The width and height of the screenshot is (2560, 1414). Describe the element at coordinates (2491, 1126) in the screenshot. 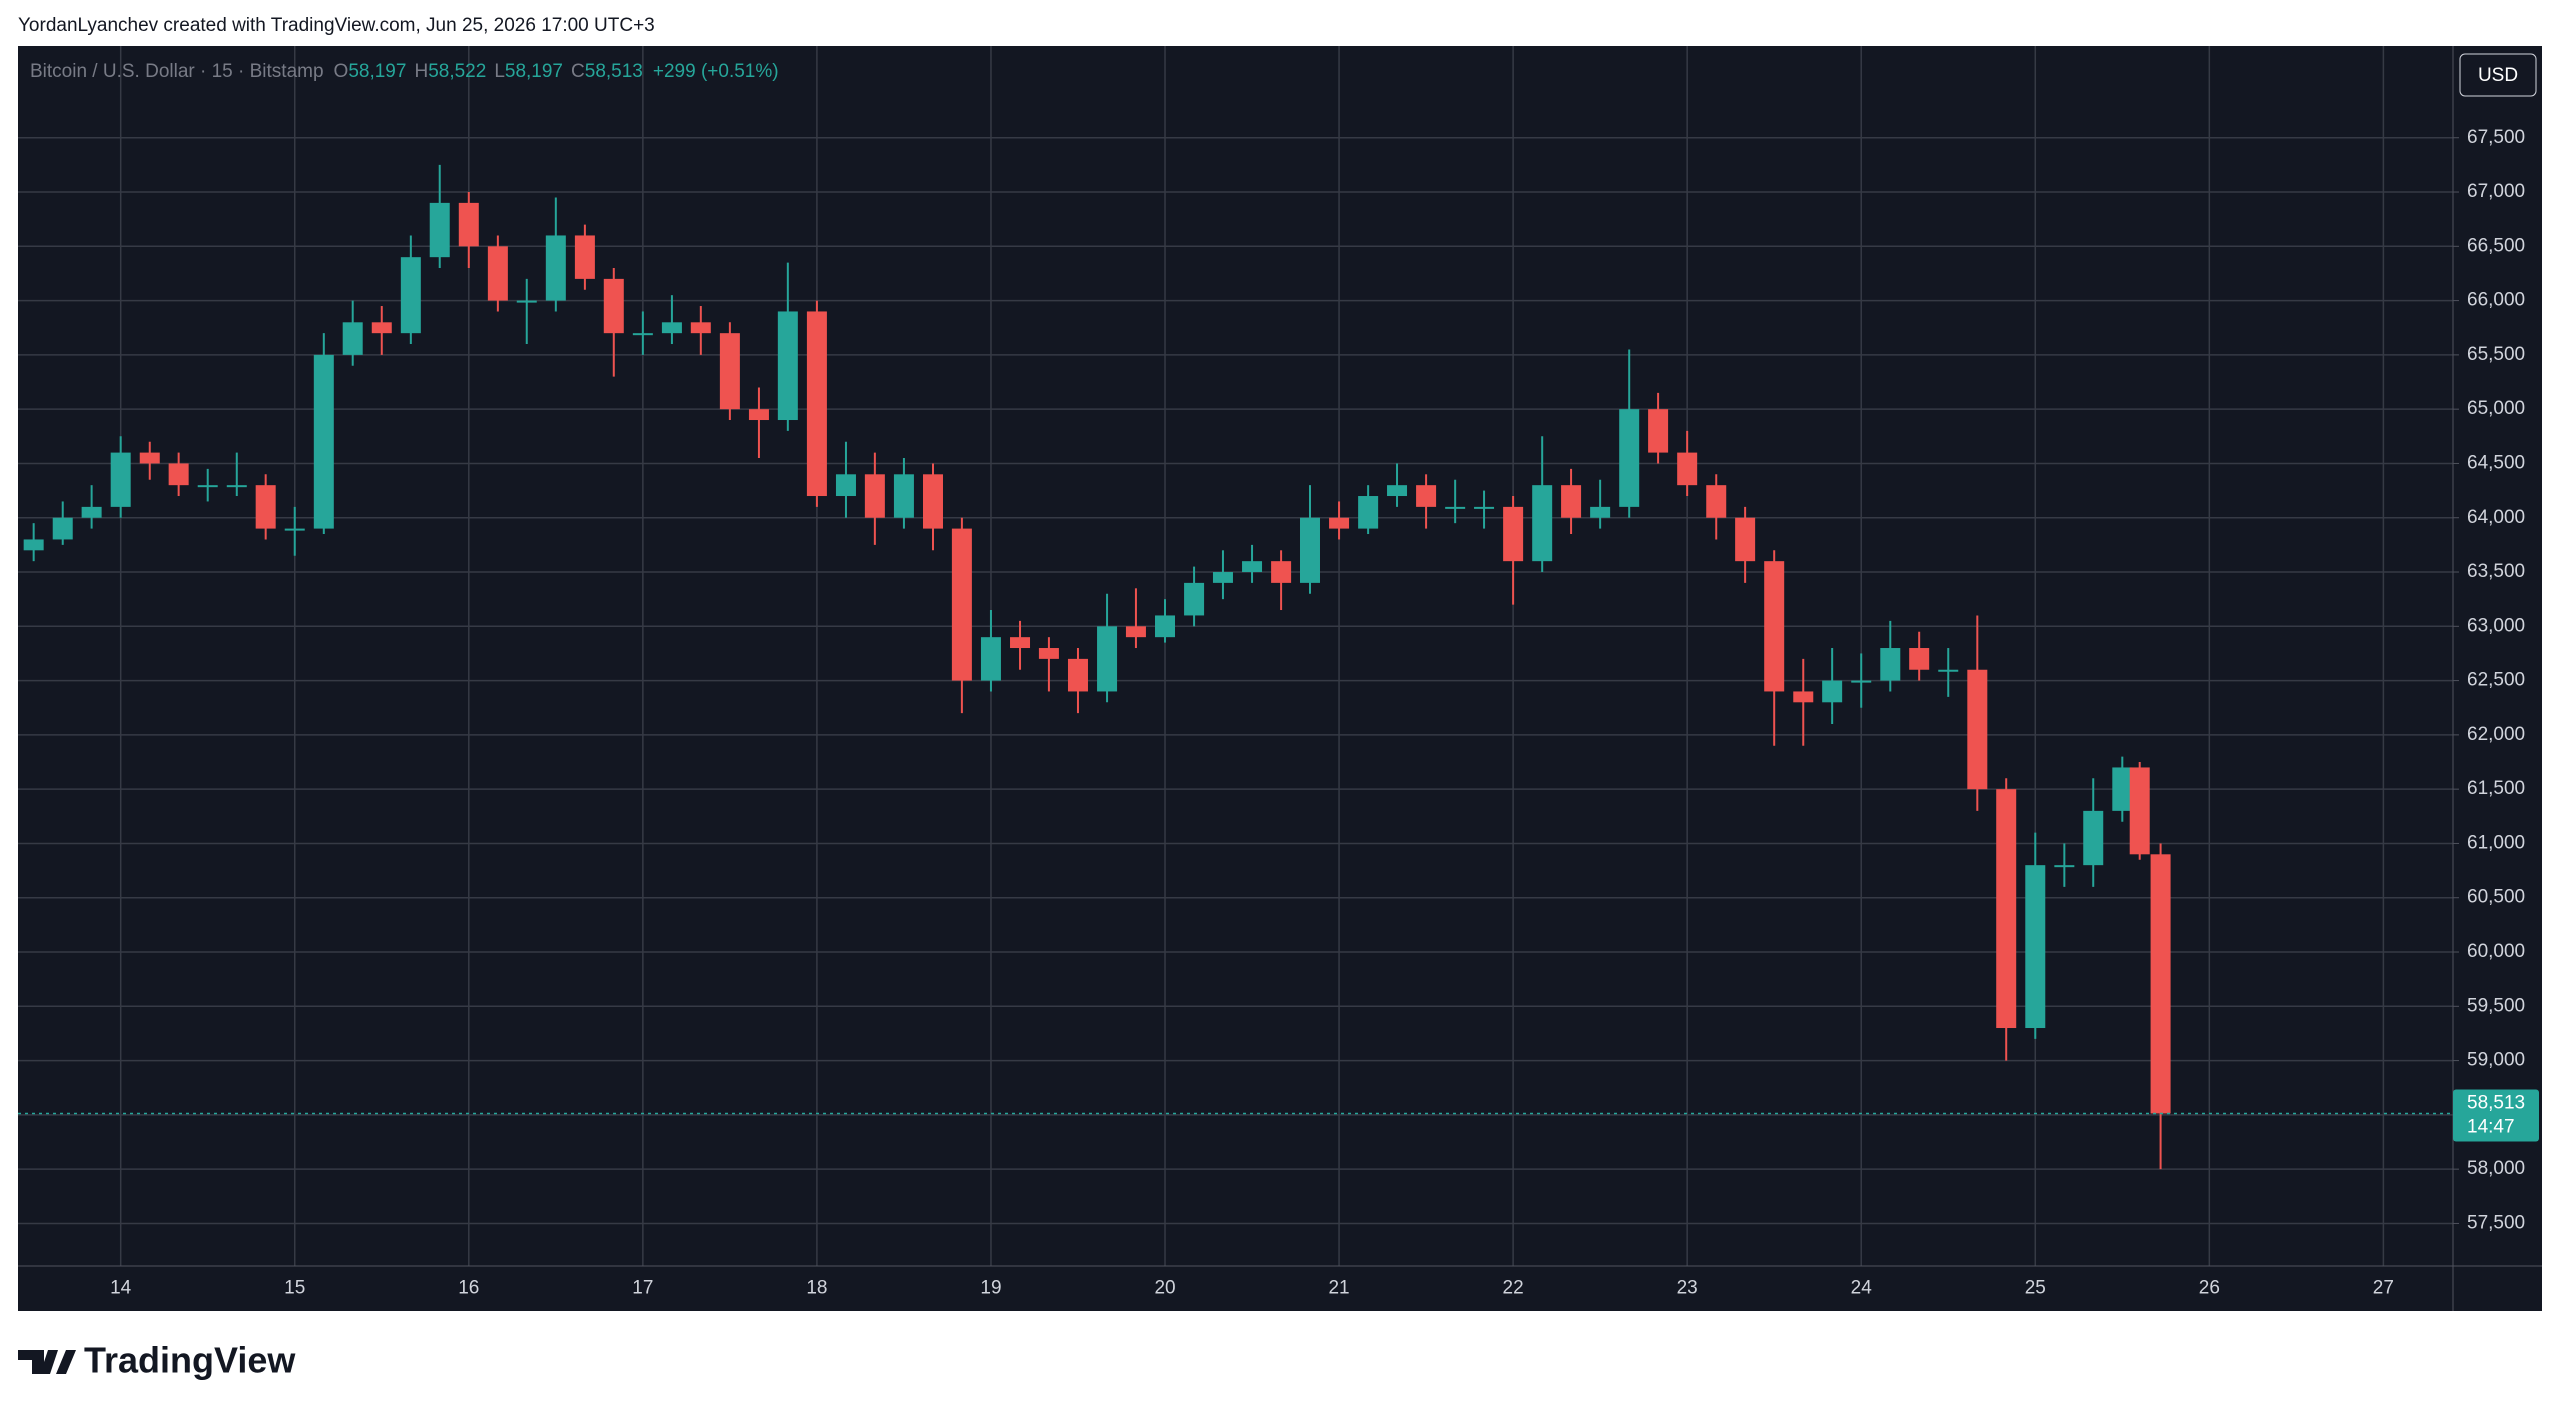

I see `countdown-label: 14:47` at that location.